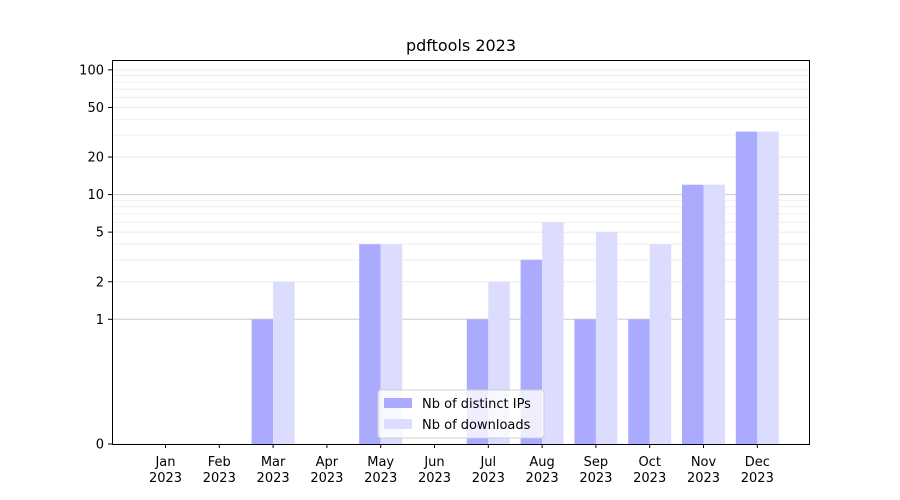  Describe the element at coordinates (704, 462) in the screenshot. I see `x-tick-label-month: Nov` at that location.